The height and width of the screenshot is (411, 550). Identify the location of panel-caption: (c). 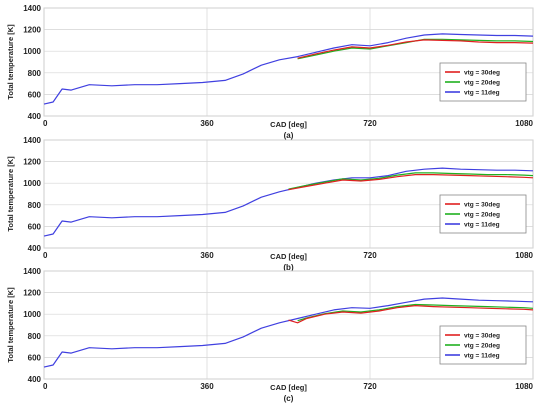
(289, 398).